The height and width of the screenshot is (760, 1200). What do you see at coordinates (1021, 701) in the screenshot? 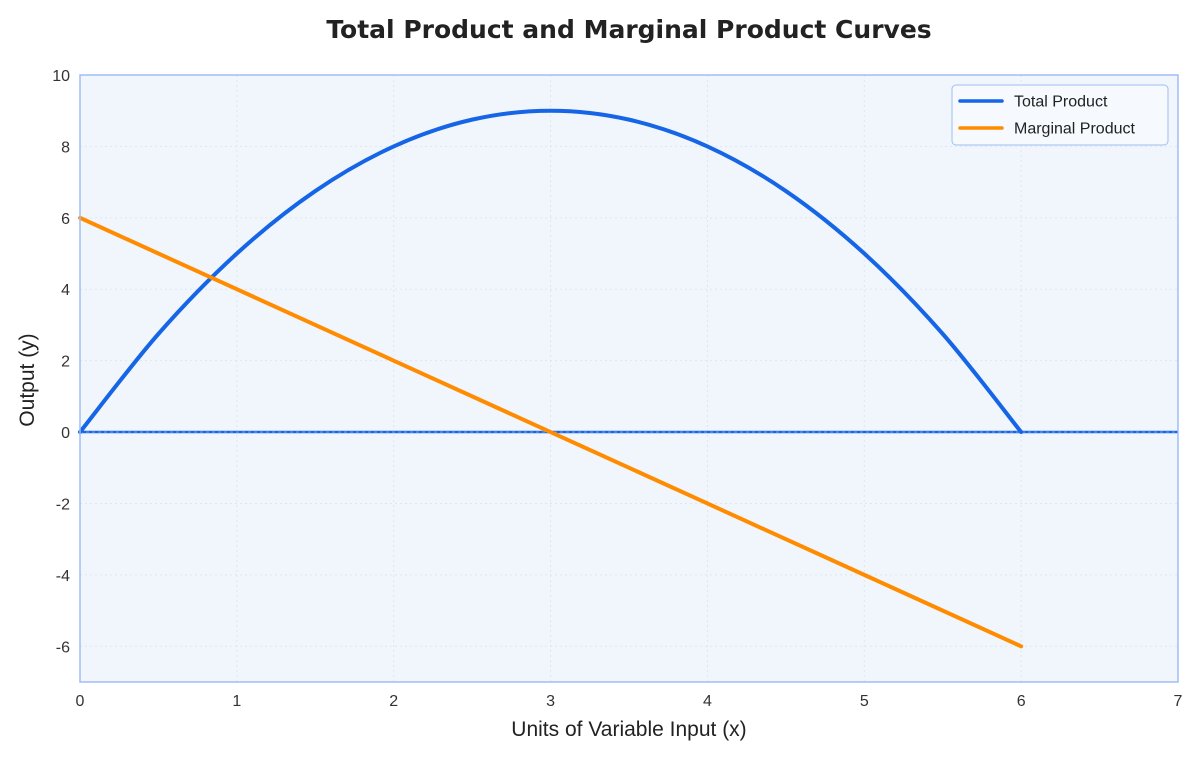
I see `x-tick-label: 6` at bounding box center [1021, 701].